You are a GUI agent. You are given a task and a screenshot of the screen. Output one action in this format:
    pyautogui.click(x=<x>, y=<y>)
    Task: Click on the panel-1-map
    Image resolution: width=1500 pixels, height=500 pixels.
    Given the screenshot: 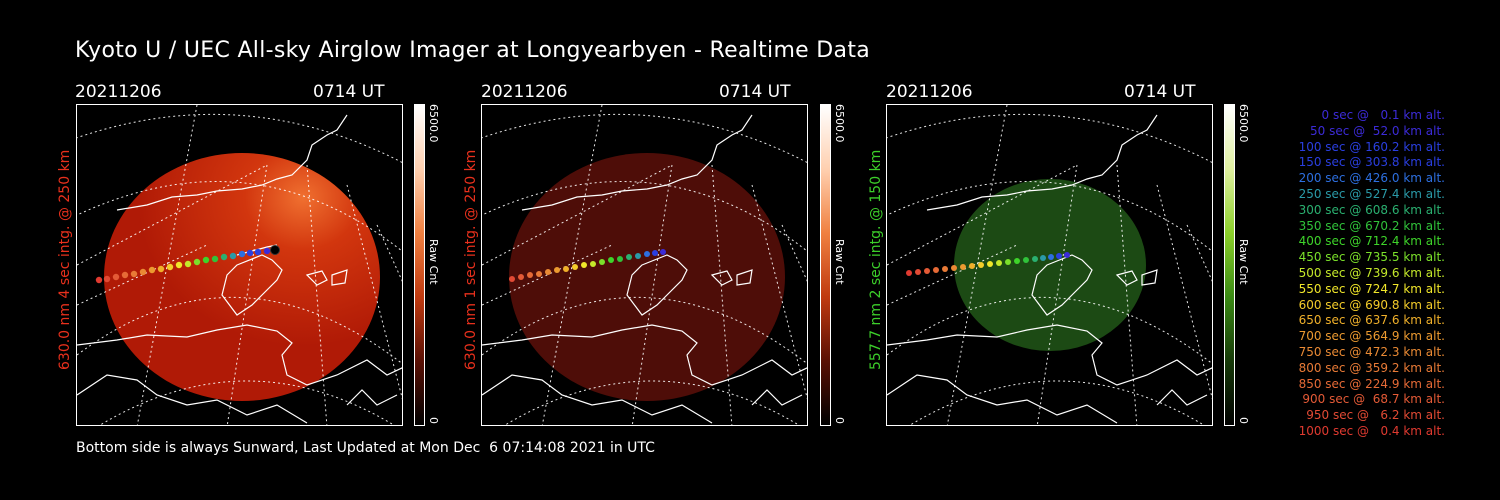 What is the action you would take?
    pyautogui.click(x=239, y=265)
    